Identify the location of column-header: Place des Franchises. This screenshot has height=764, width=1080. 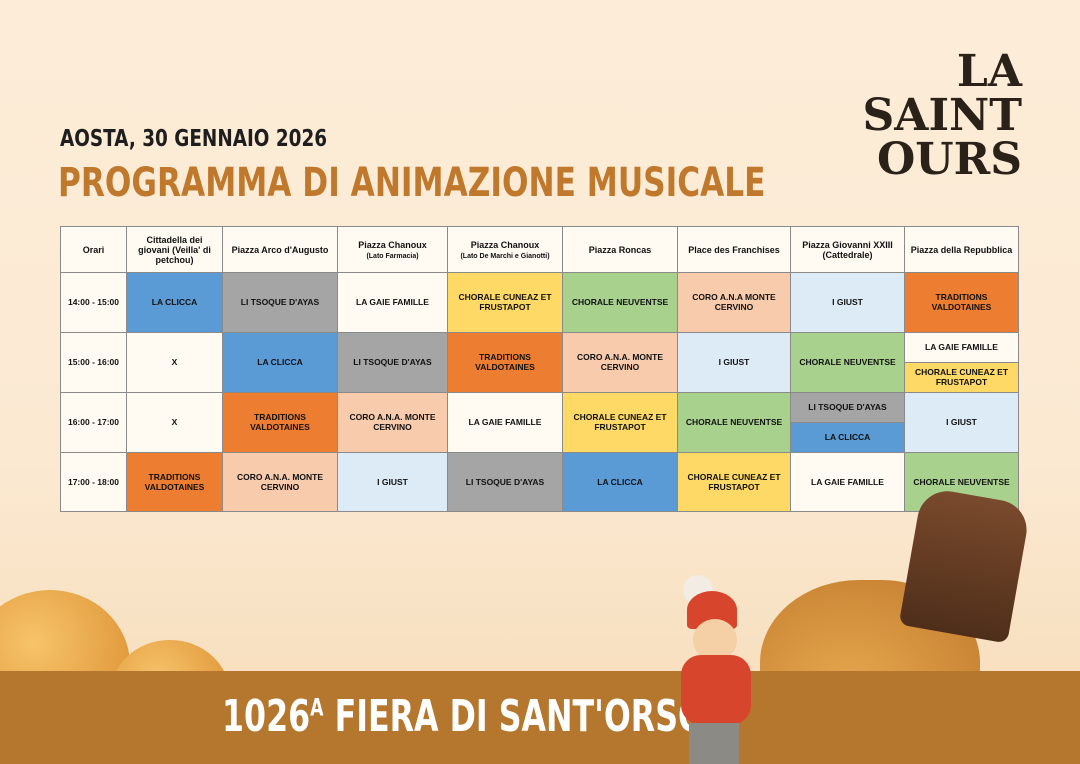
(734, 249).